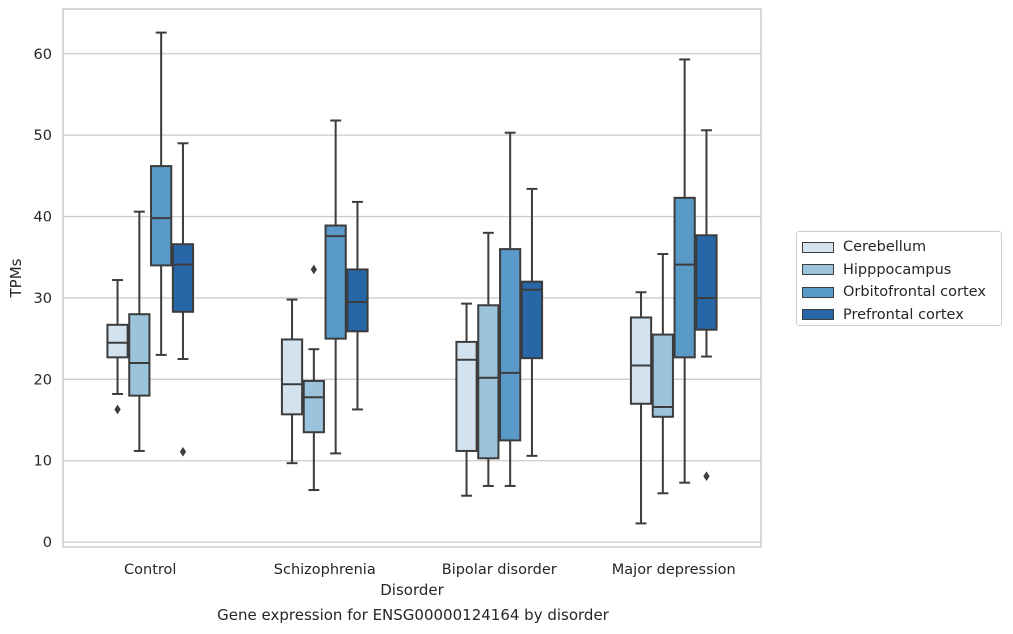  I want to click on legend-item: Orbitofrontal cortex, so click(901, 292).